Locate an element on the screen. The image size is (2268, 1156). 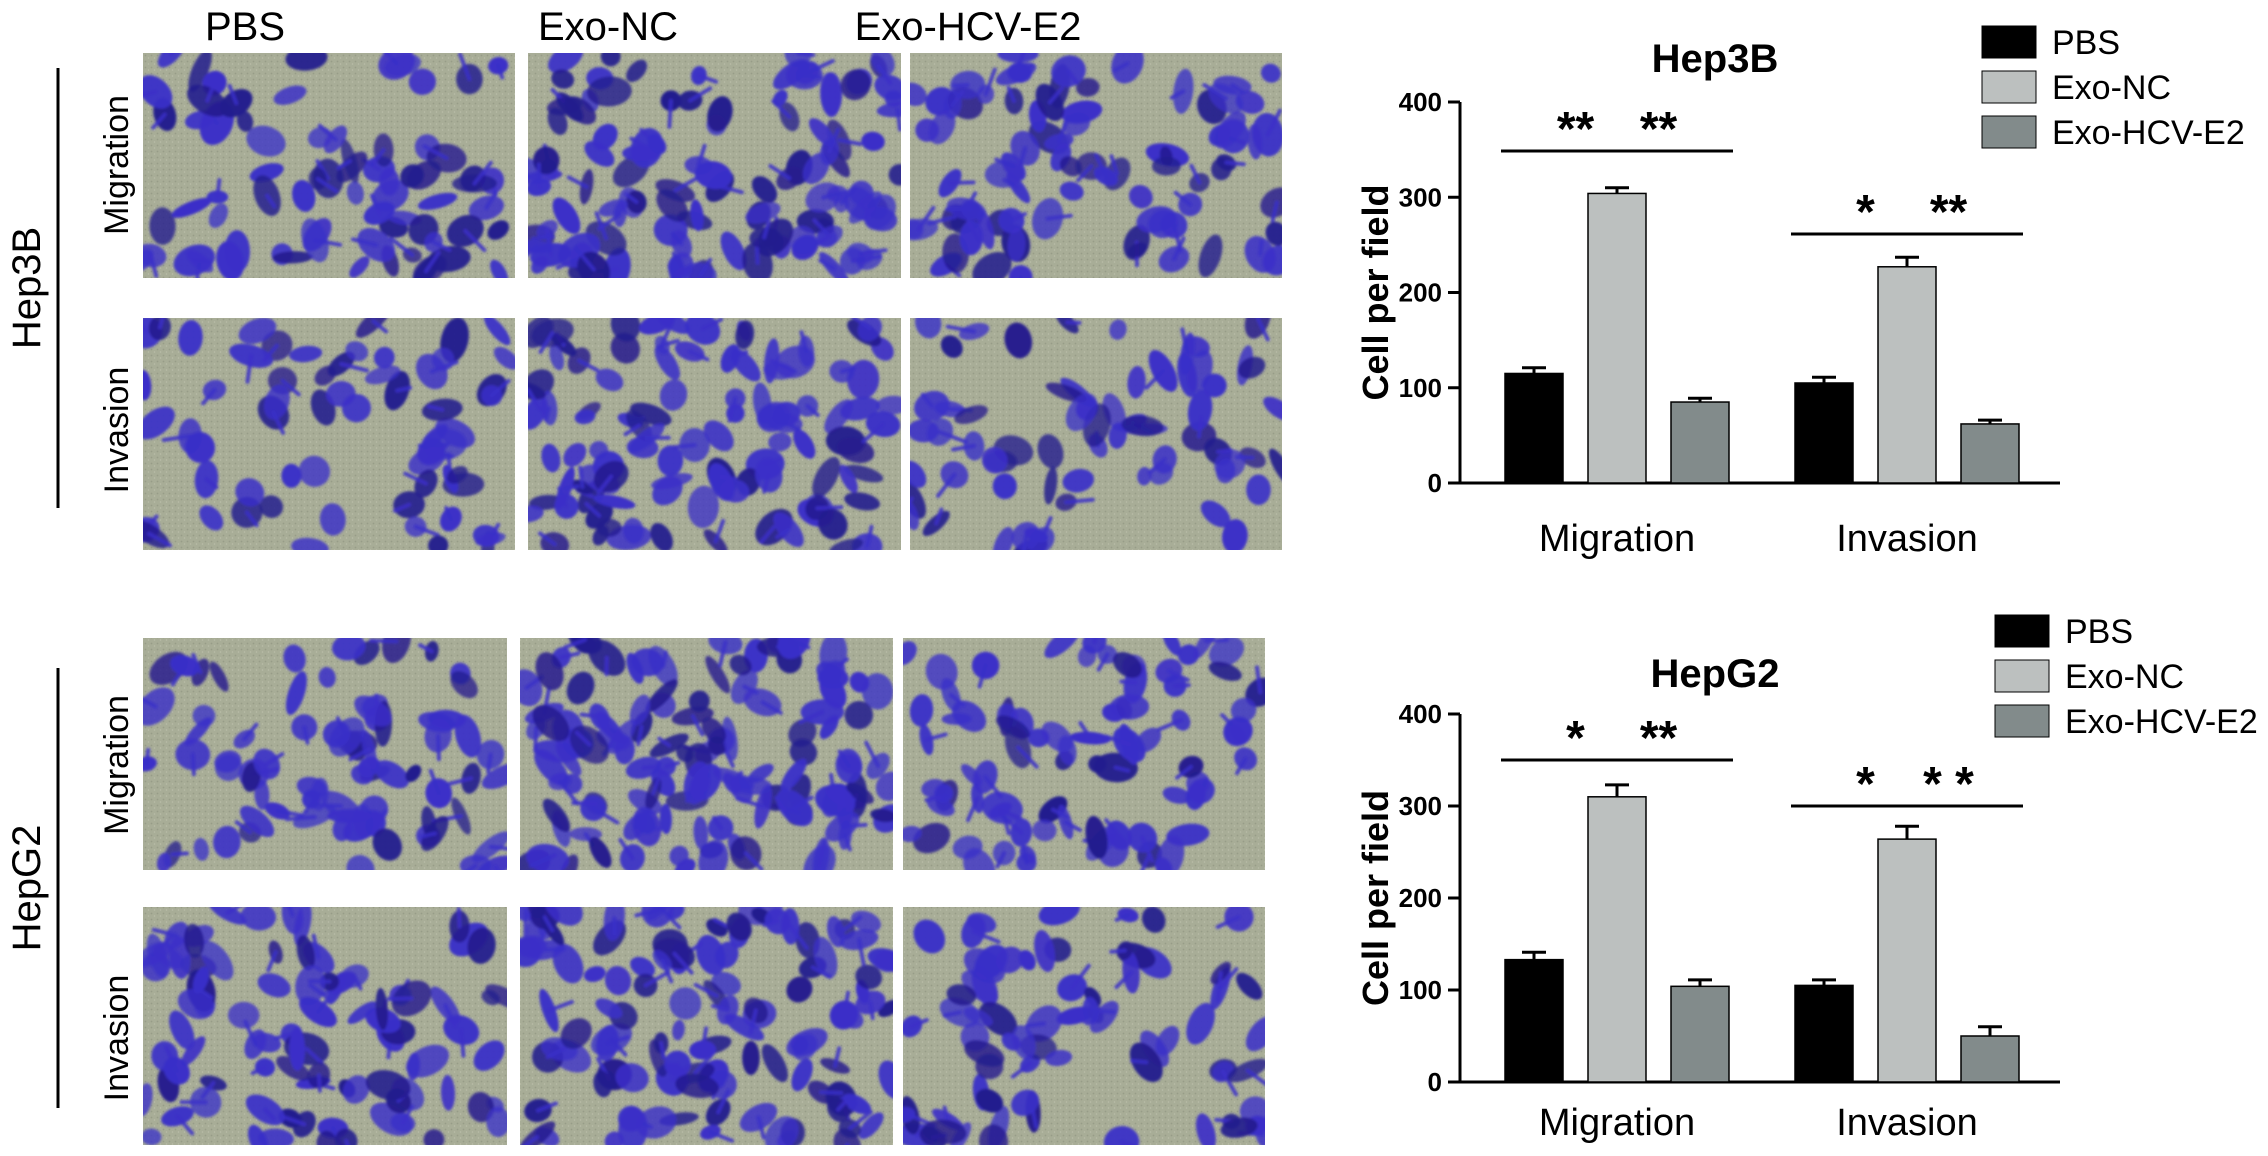
micrograph-hepg2-invasion-pbs is located at coordinates (325, 1026).